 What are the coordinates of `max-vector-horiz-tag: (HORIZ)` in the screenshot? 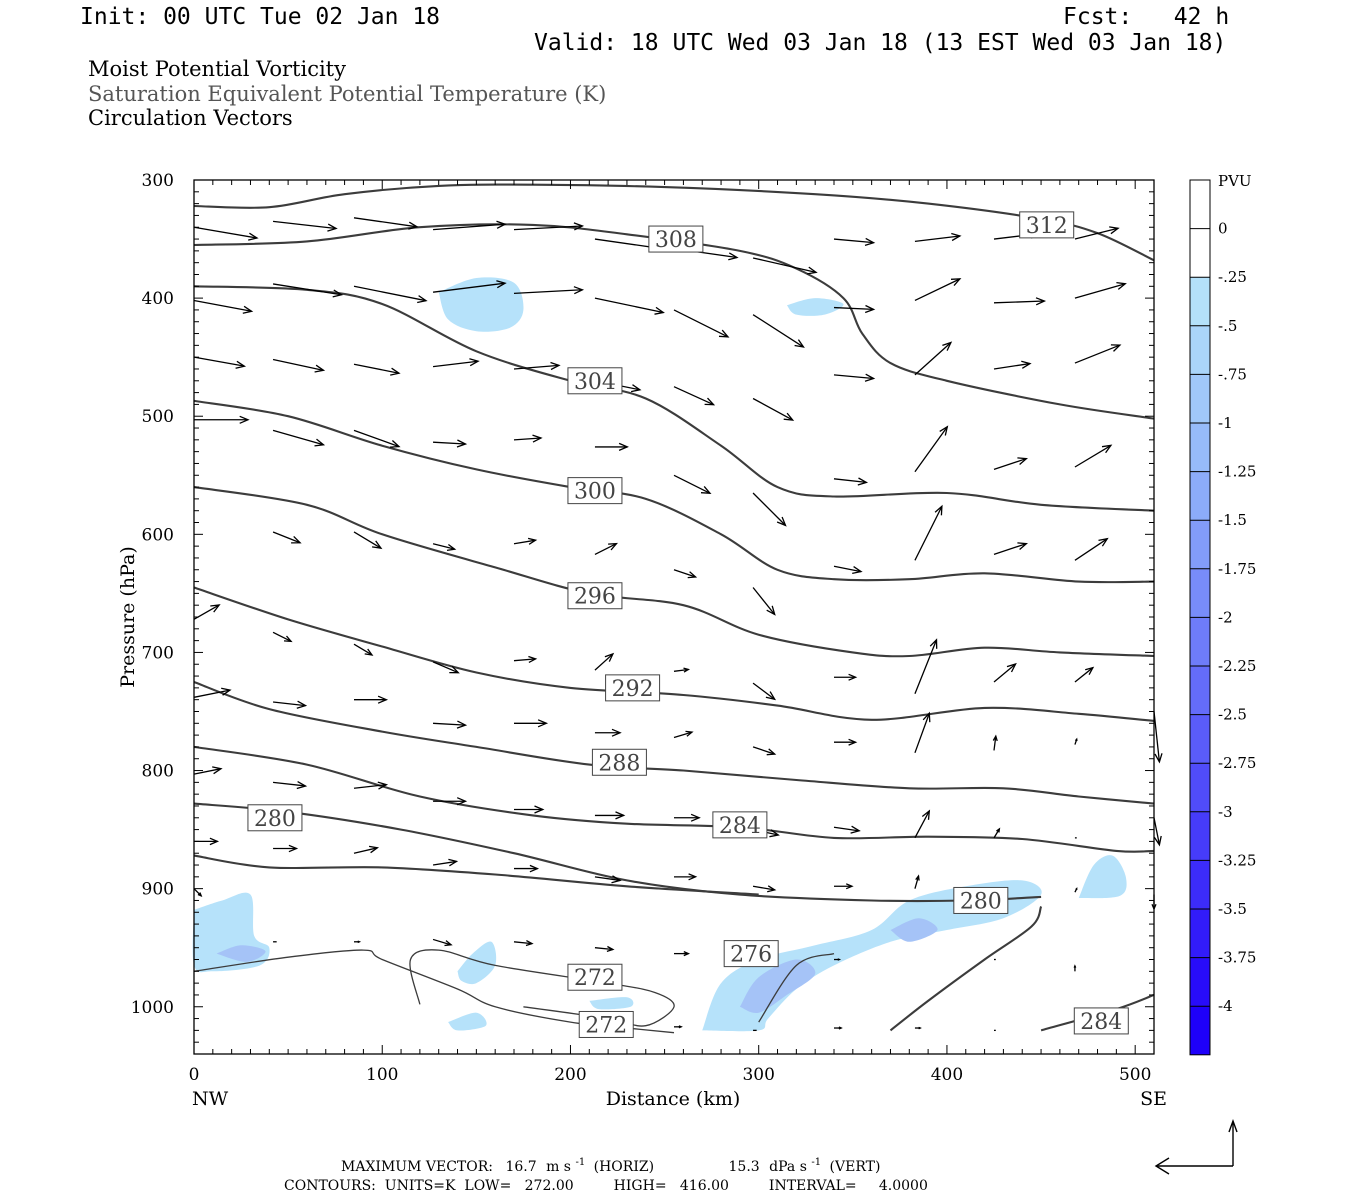 It's located at (624, 1167).